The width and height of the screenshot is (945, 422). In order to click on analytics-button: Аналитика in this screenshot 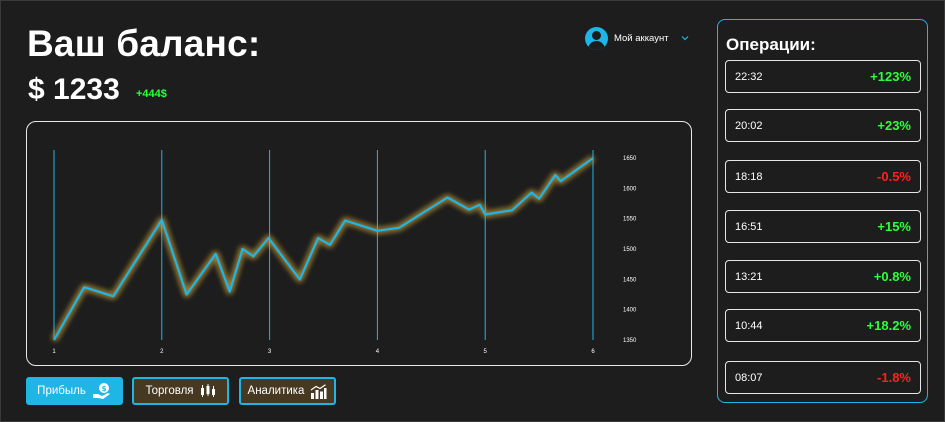, I will do `click(287, 391)`.